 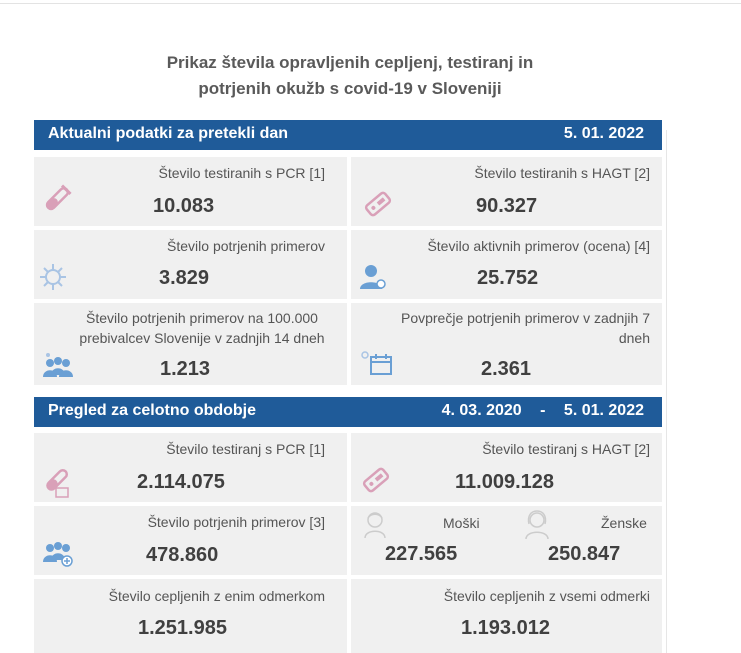 What do you see at coordinates (190, 540) in the screenshot?
I see `card-confirmed-total: Število potrjenih primerov [3] 478.860` at bounding box center [190, 540].